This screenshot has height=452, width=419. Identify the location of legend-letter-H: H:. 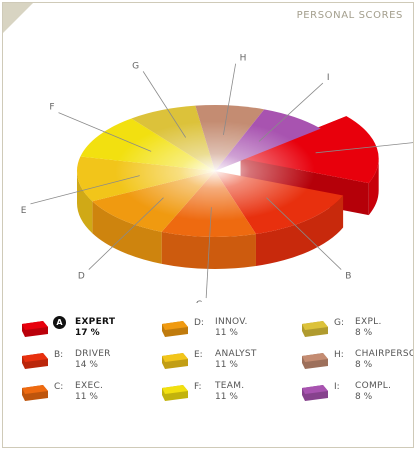
(341, 355).